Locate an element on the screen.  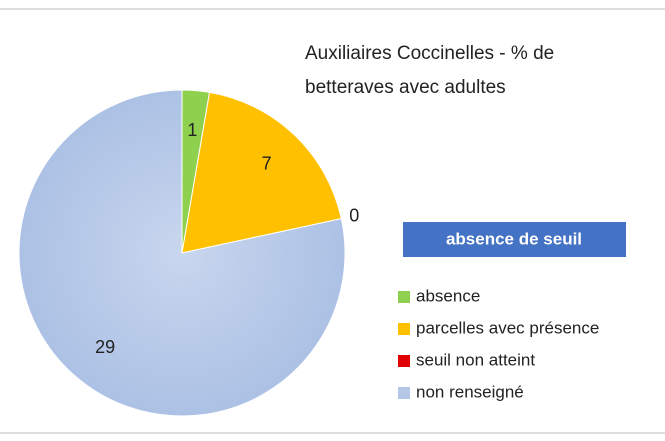
data-label: 0 is located at coordinates (354, 216).